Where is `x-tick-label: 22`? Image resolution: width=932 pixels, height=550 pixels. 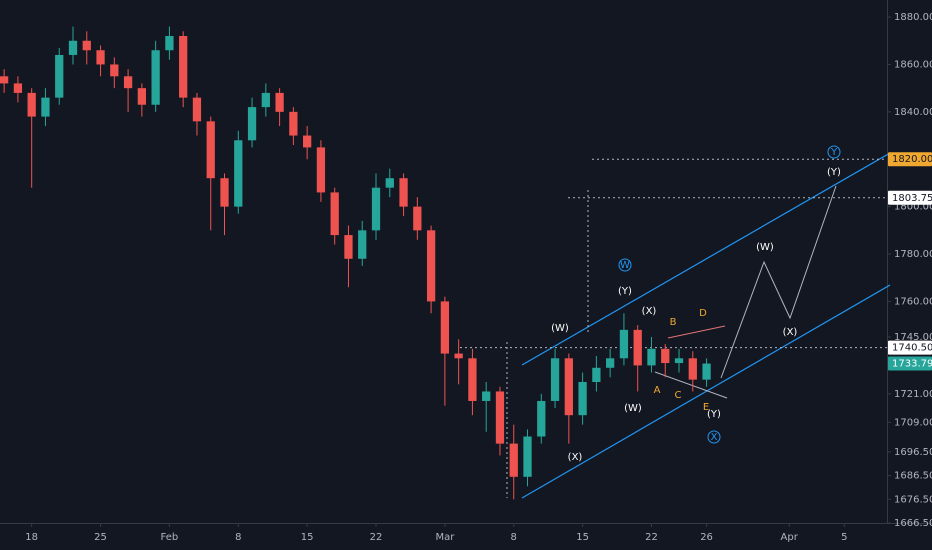
x-tick-label: 22 is located at coordinates (376, 537).